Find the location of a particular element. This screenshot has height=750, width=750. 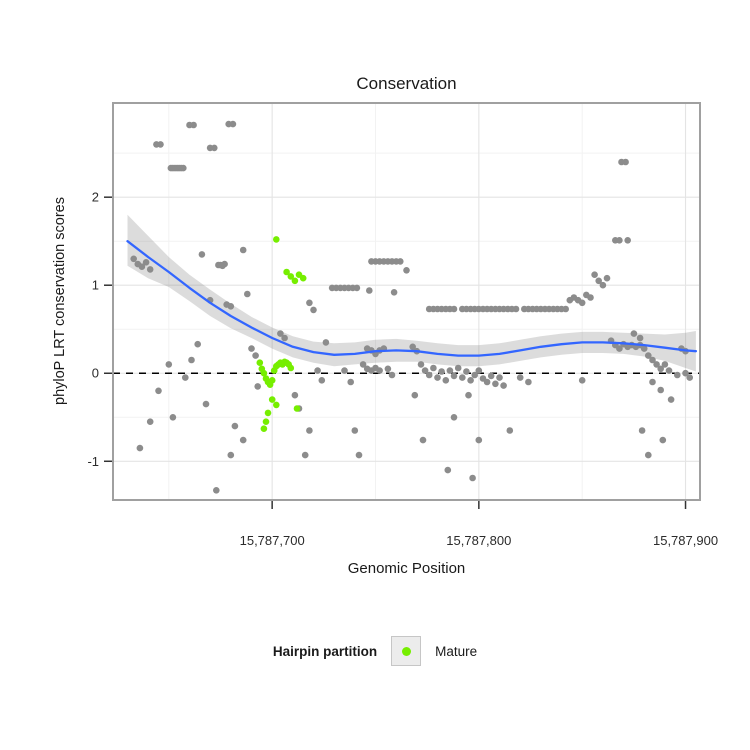

legend: Hairpin partition Mature is located at coordinates (375, 651).